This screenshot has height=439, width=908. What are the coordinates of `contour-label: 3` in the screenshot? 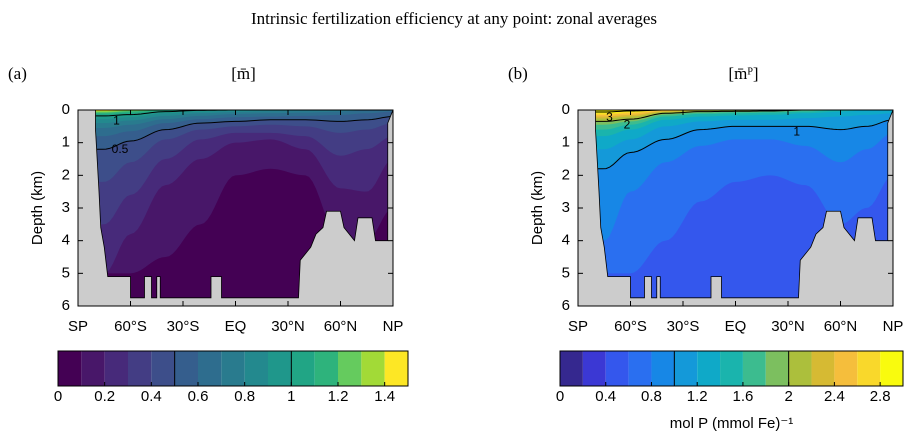 It's located at (609, 117).